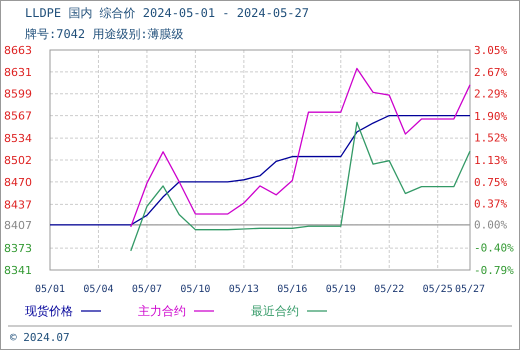  What do you see at coordinates (275, 311) in the screenshot?
I see `legend-label: 最近合约` at bounding box center [275, 311].